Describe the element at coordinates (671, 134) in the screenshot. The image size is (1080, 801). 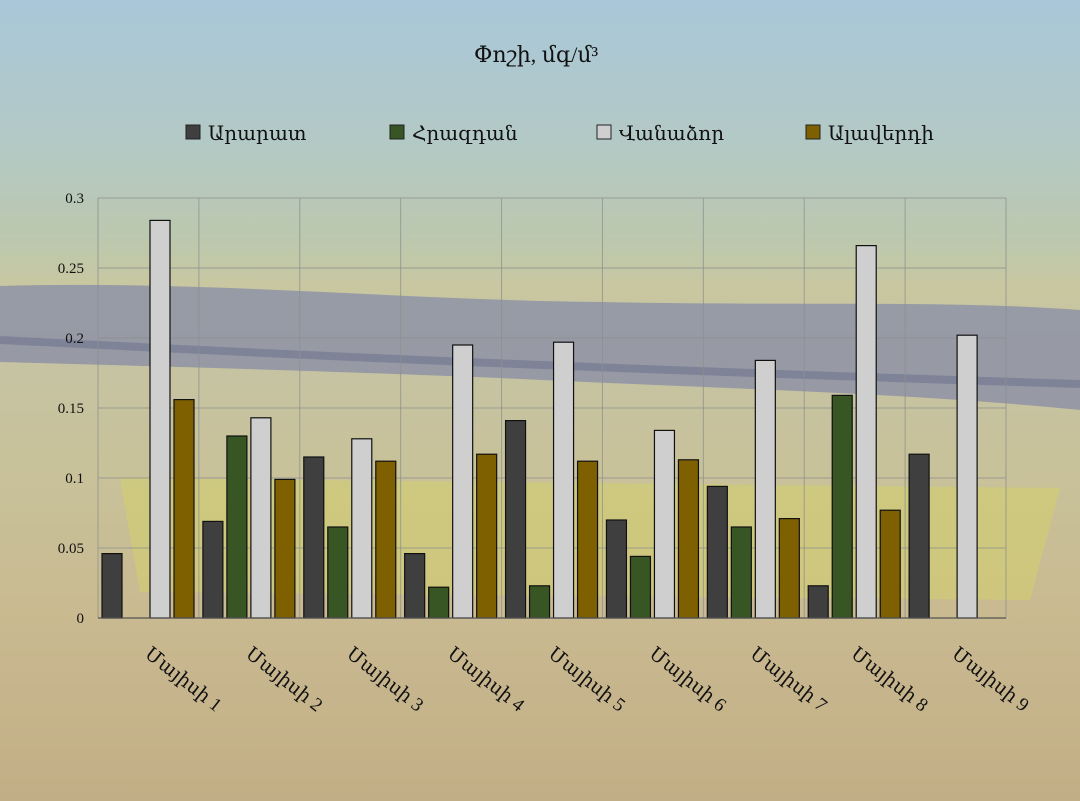
I see `legend-label-3: Վանաձոր` at that location.